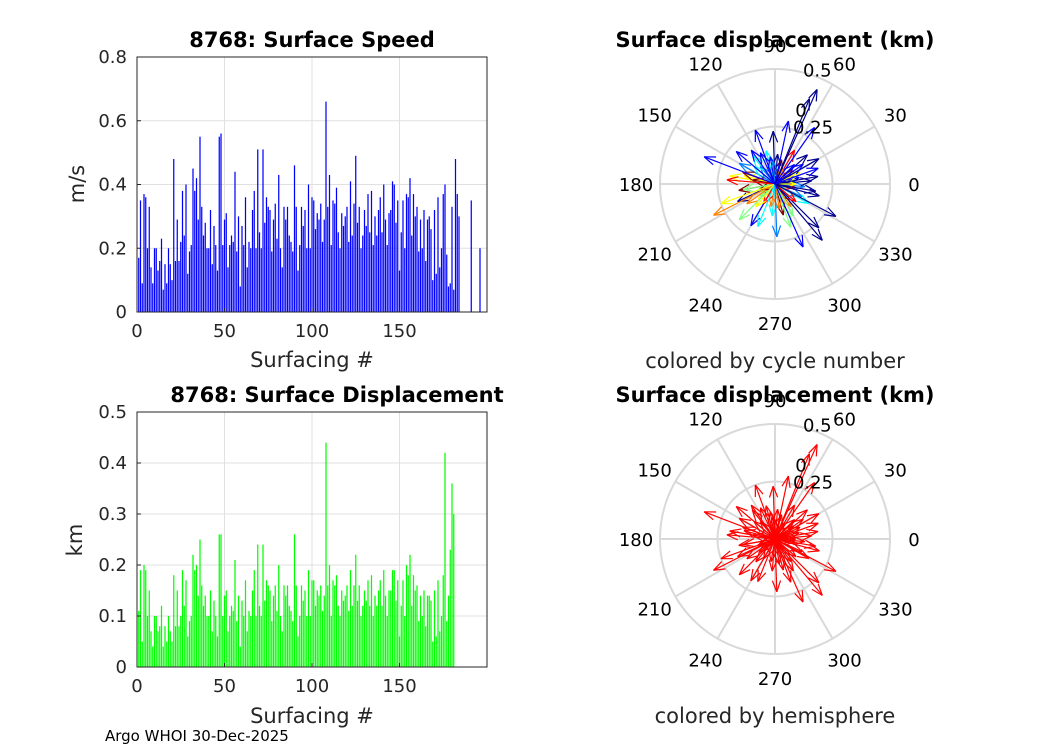 The width and height of the screenshot is (1050, 750). What do you see at coordinates (725, 213) in the screenshot?
I see `polar-cycle-spoke` at bounding box center [725, 213].